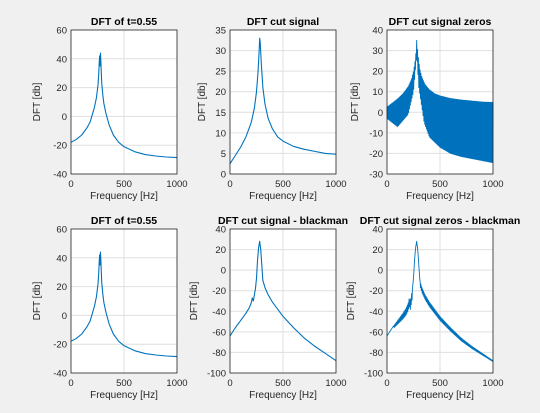  What do you see at coordinates (440, 383) in the screenshot?
I see `subplot-6-xtick-label: 500` at bounding box center [440, 383].